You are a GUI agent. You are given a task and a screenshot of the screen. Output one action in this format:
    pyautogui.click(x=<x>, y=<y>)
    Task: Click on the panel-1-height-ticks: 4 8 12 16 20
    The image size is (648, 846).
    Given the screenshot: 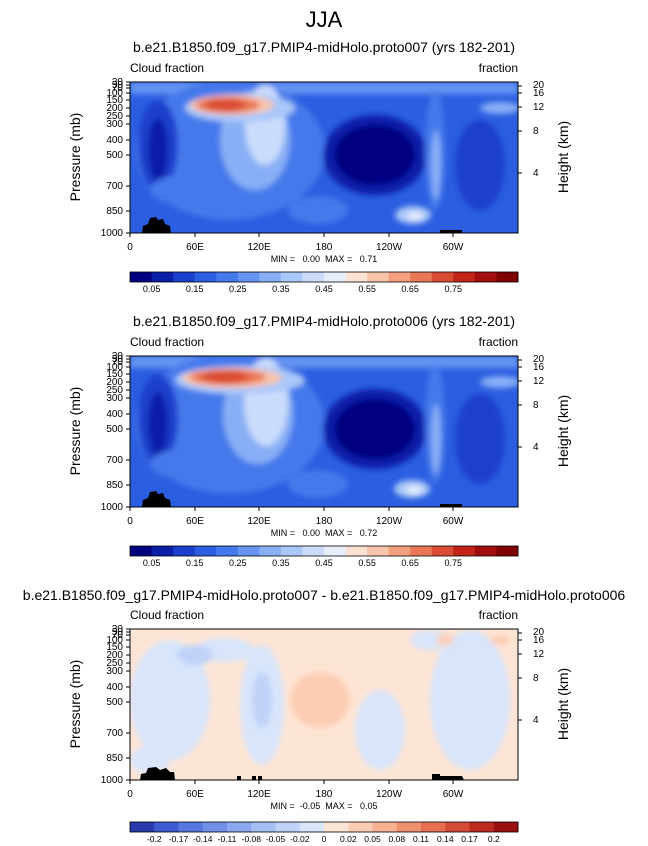 What is the action you would take?
    pyautogui.click(x=531, y=129)
    